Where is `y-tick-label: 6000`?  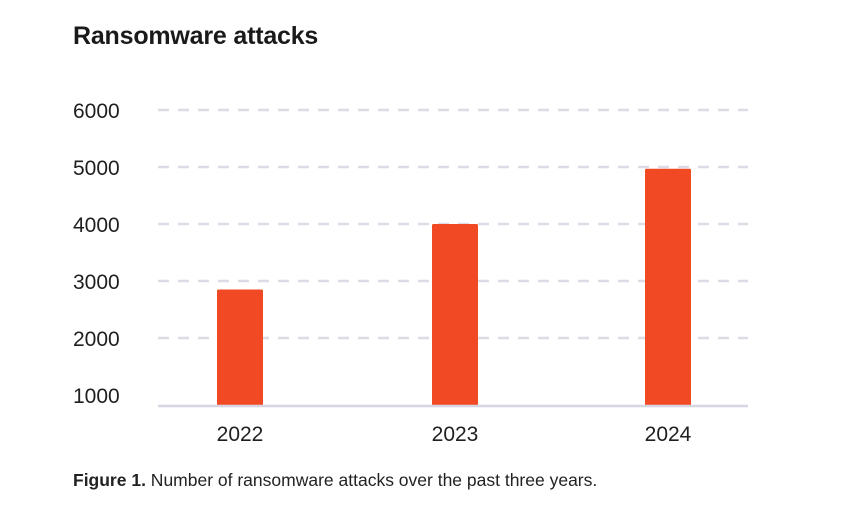
y-tick-label: 6000 is located at coordinates (96, 111).